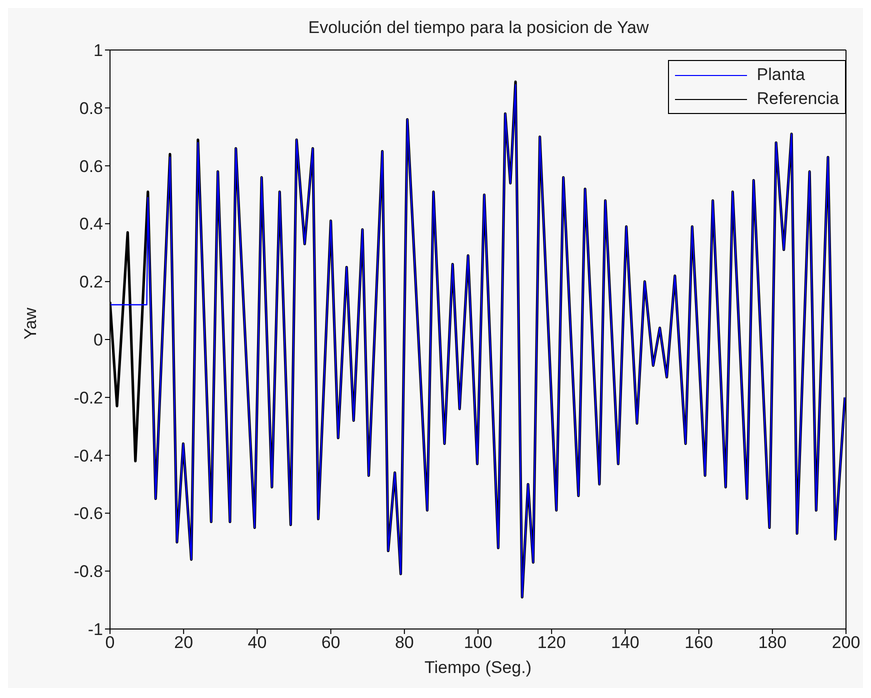 This screenshot has height=698, width=871. Describe the element at coordinates (95, 630) in the screenshot. I see `y-tick-label: -1` at that location.